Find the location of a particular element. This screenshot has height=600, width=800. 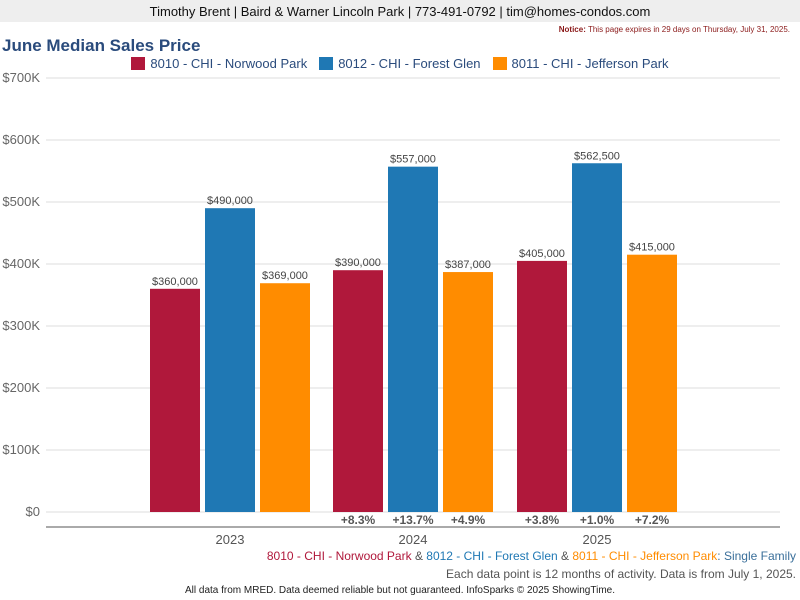

legend-item-jefferson-park: 8011 - CHI - Jefferson Park is located at coordinates (580, 63).